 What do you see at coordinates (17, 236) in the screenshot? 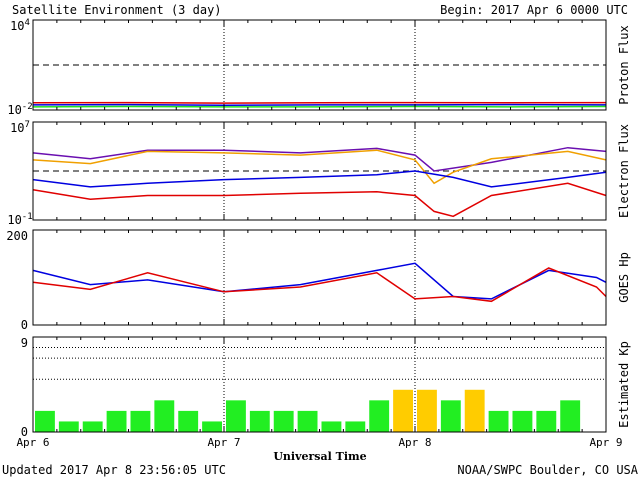
I see `y-tick-top: 200` at bounding box center [17, 236].